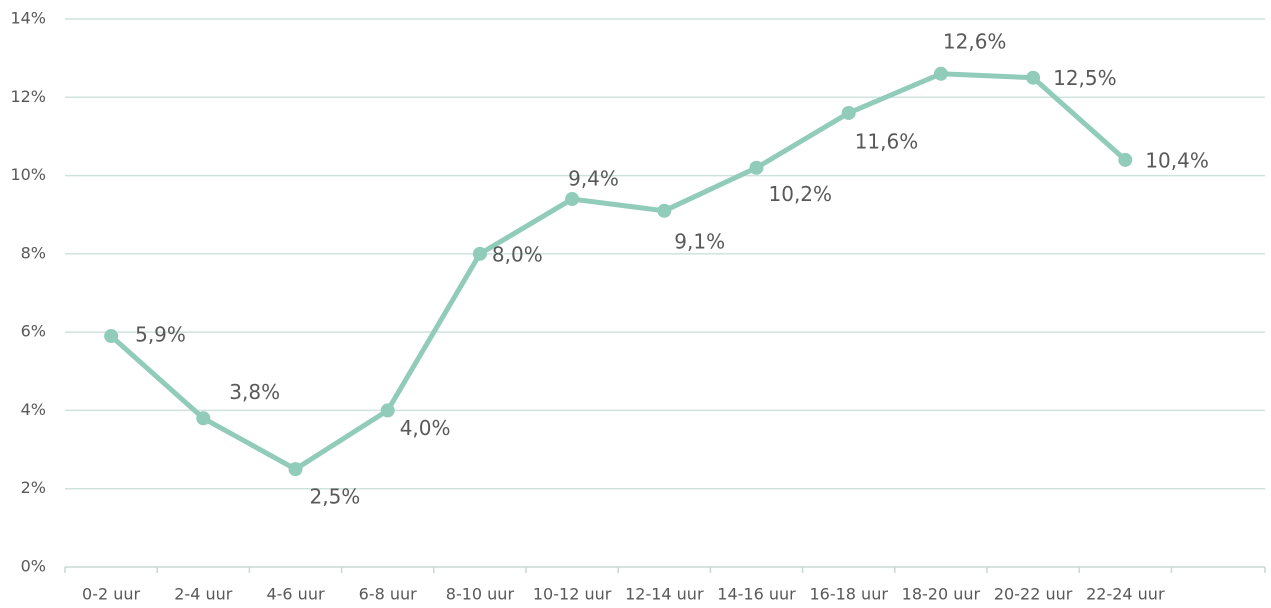 Image resolution: width=1271 pixels, height=608 pixels. What do you see at coordinates (335, 497) in the screenshot?
I see `data-label: 2,5%` at bounding box center [335, 497].